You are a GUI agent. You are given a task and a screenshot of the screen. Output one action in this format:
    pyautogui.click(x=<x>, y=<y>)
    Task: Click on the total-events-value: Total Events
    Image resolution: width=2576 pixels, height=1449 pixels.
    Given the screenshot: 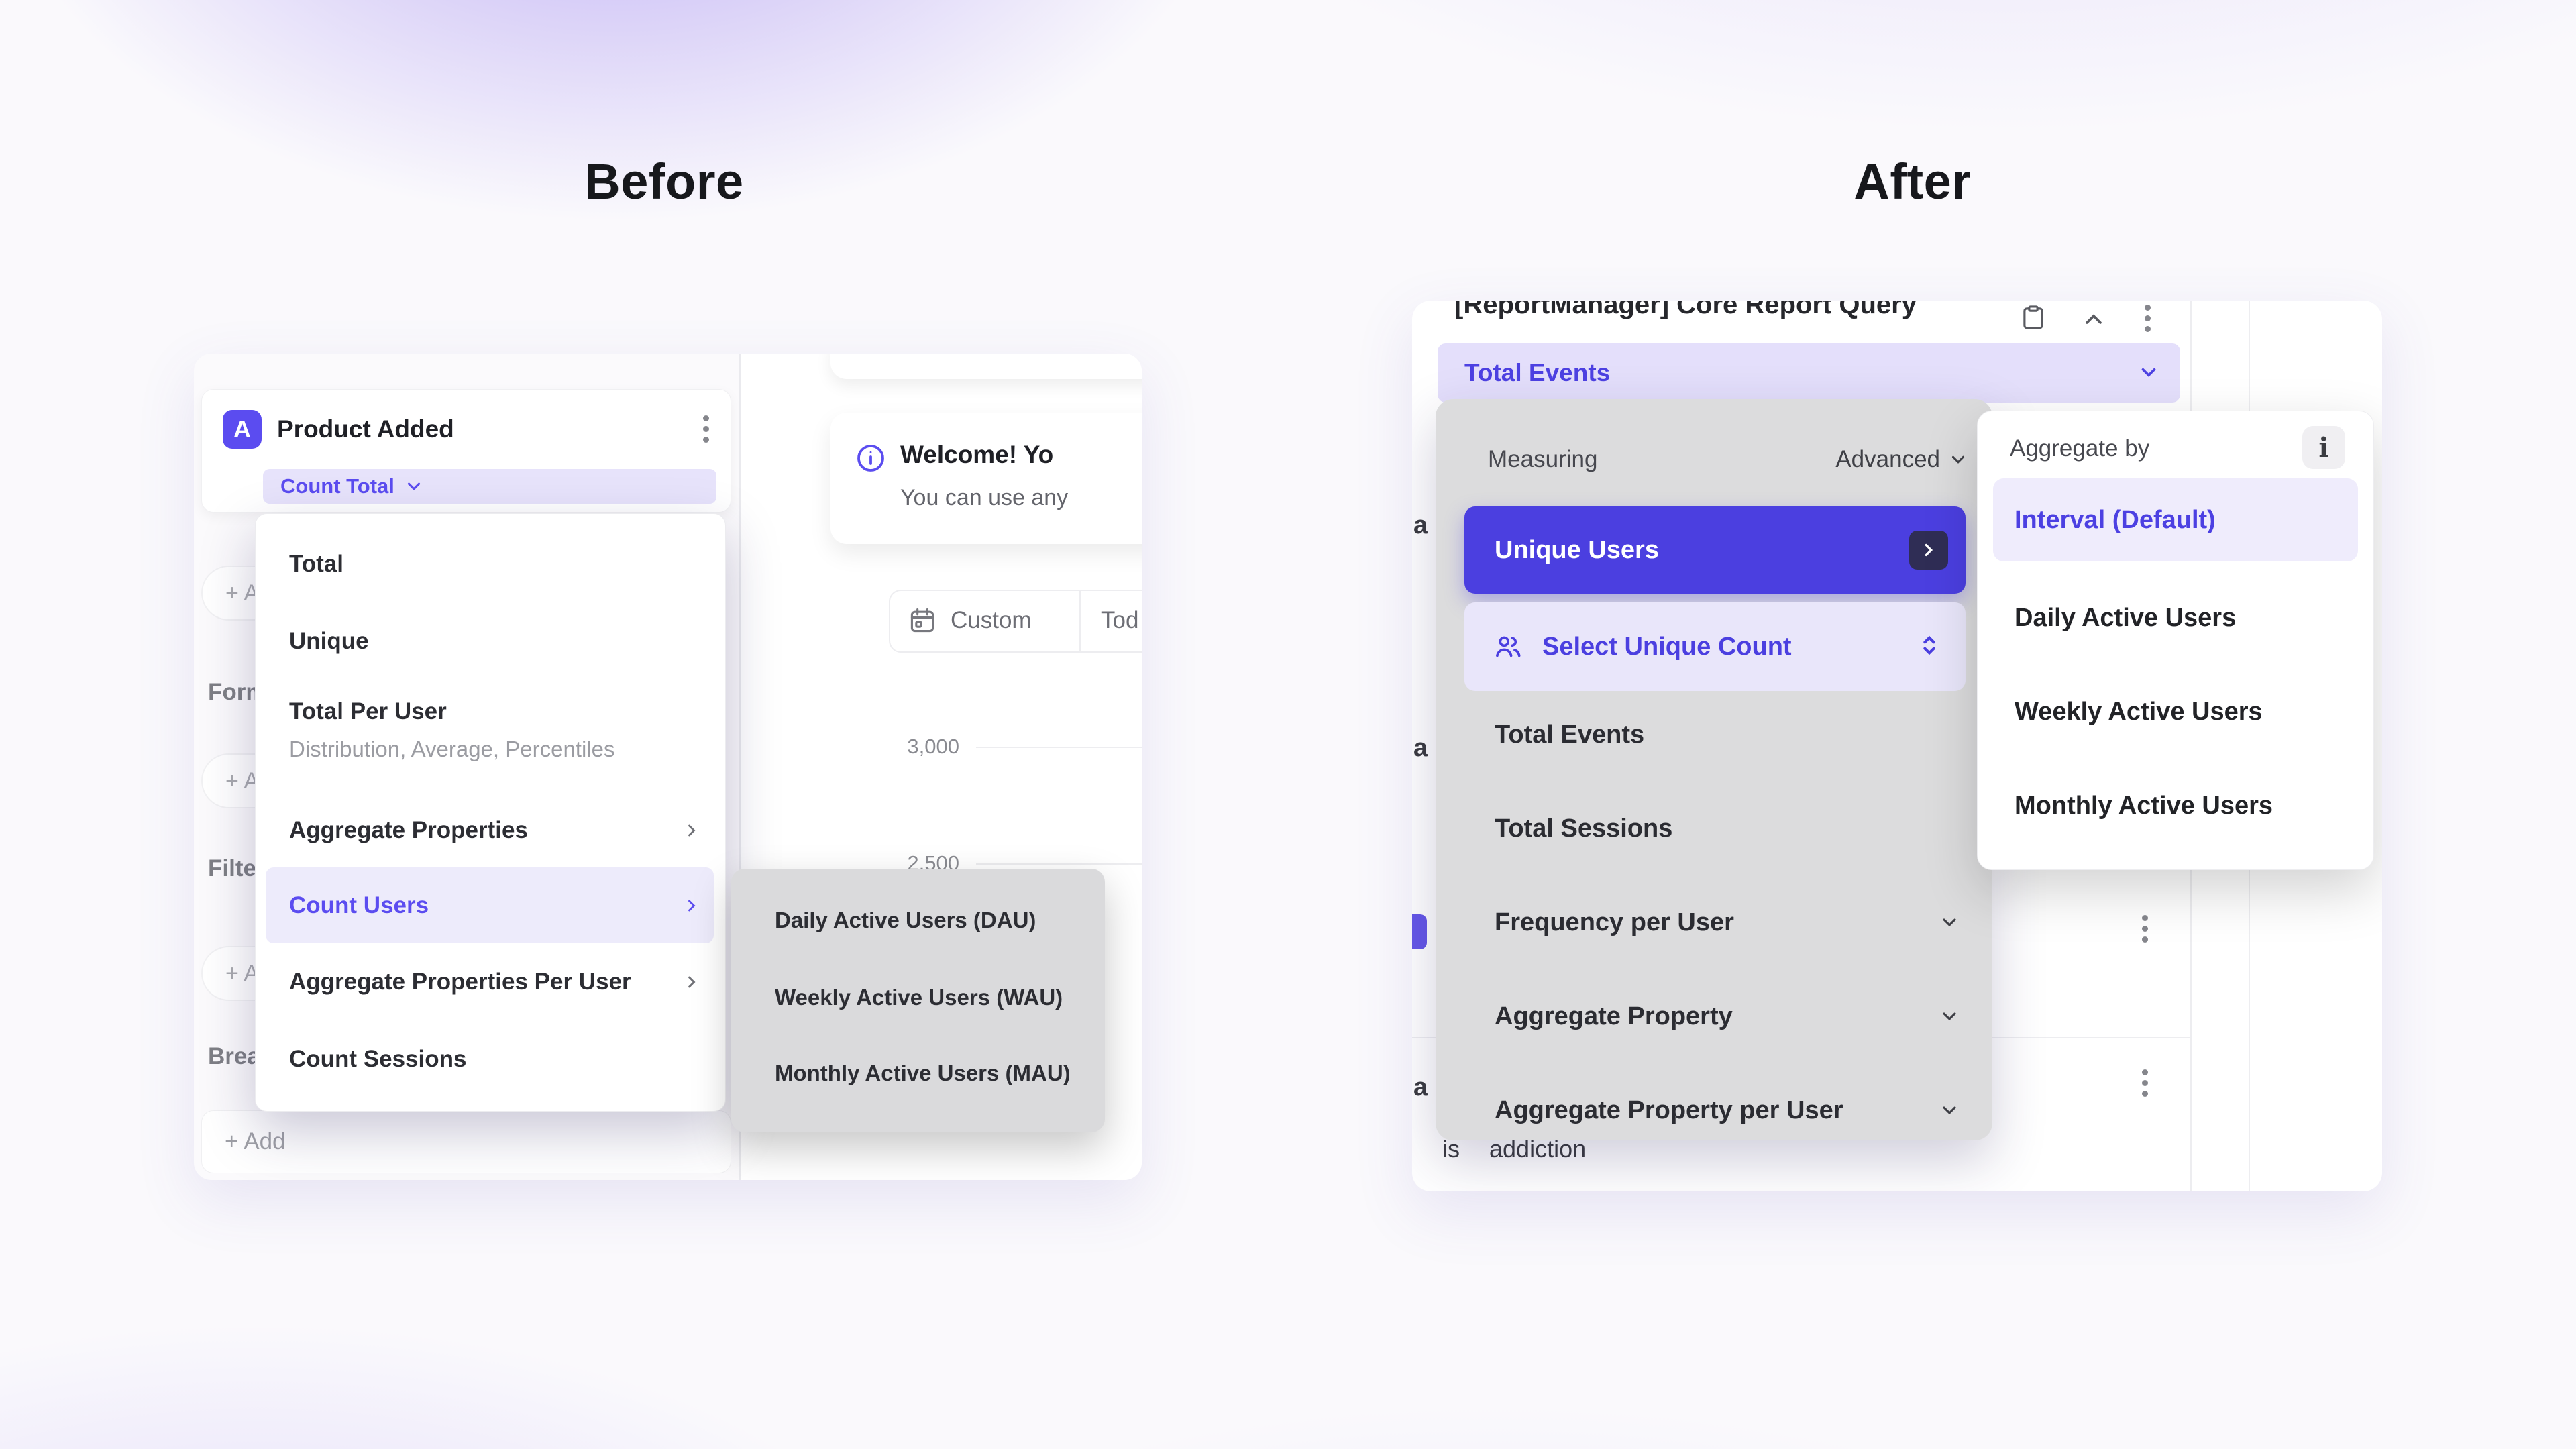 What is the action you would take?
    pyautogui.click(x=1537, y=372)
    